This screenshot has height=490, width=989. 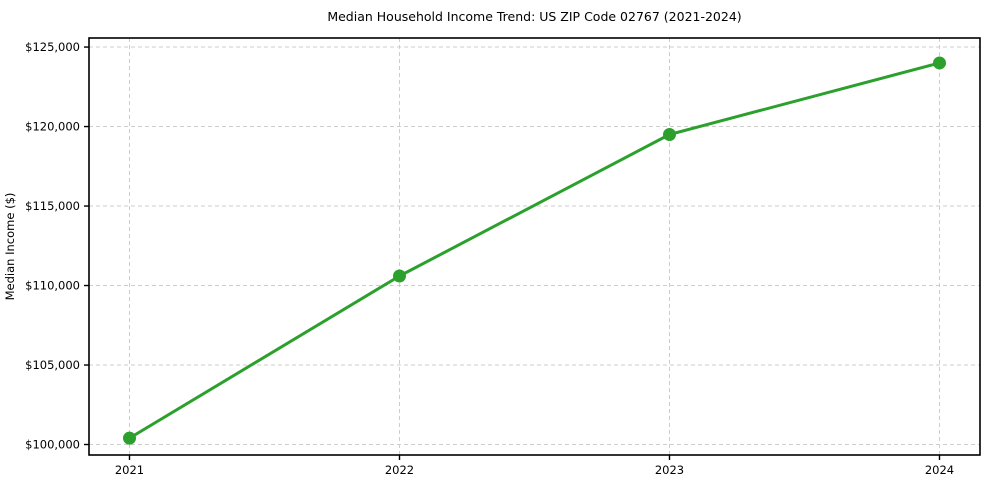 What do you see at coordinates (52, 365) in the screenshot?
I see `y-tick-label: $105,000` at bounding box center [52, 365].